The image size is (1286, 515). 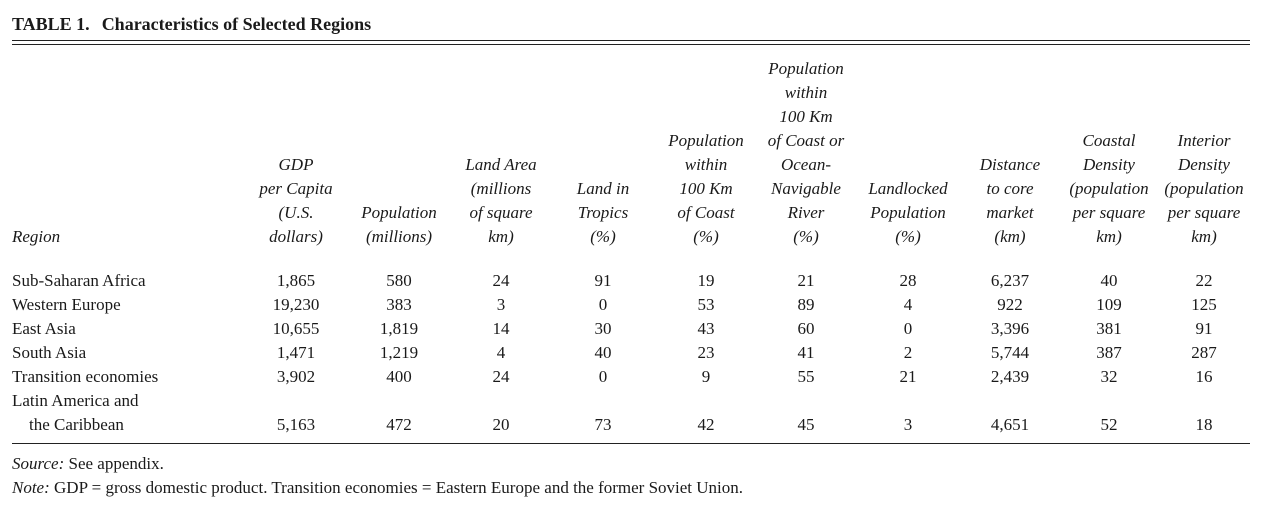 What do you see at coordinates (806, 140) in the screenshot?
I see `header-line: of Coast or` at bounding box center [806, 140].